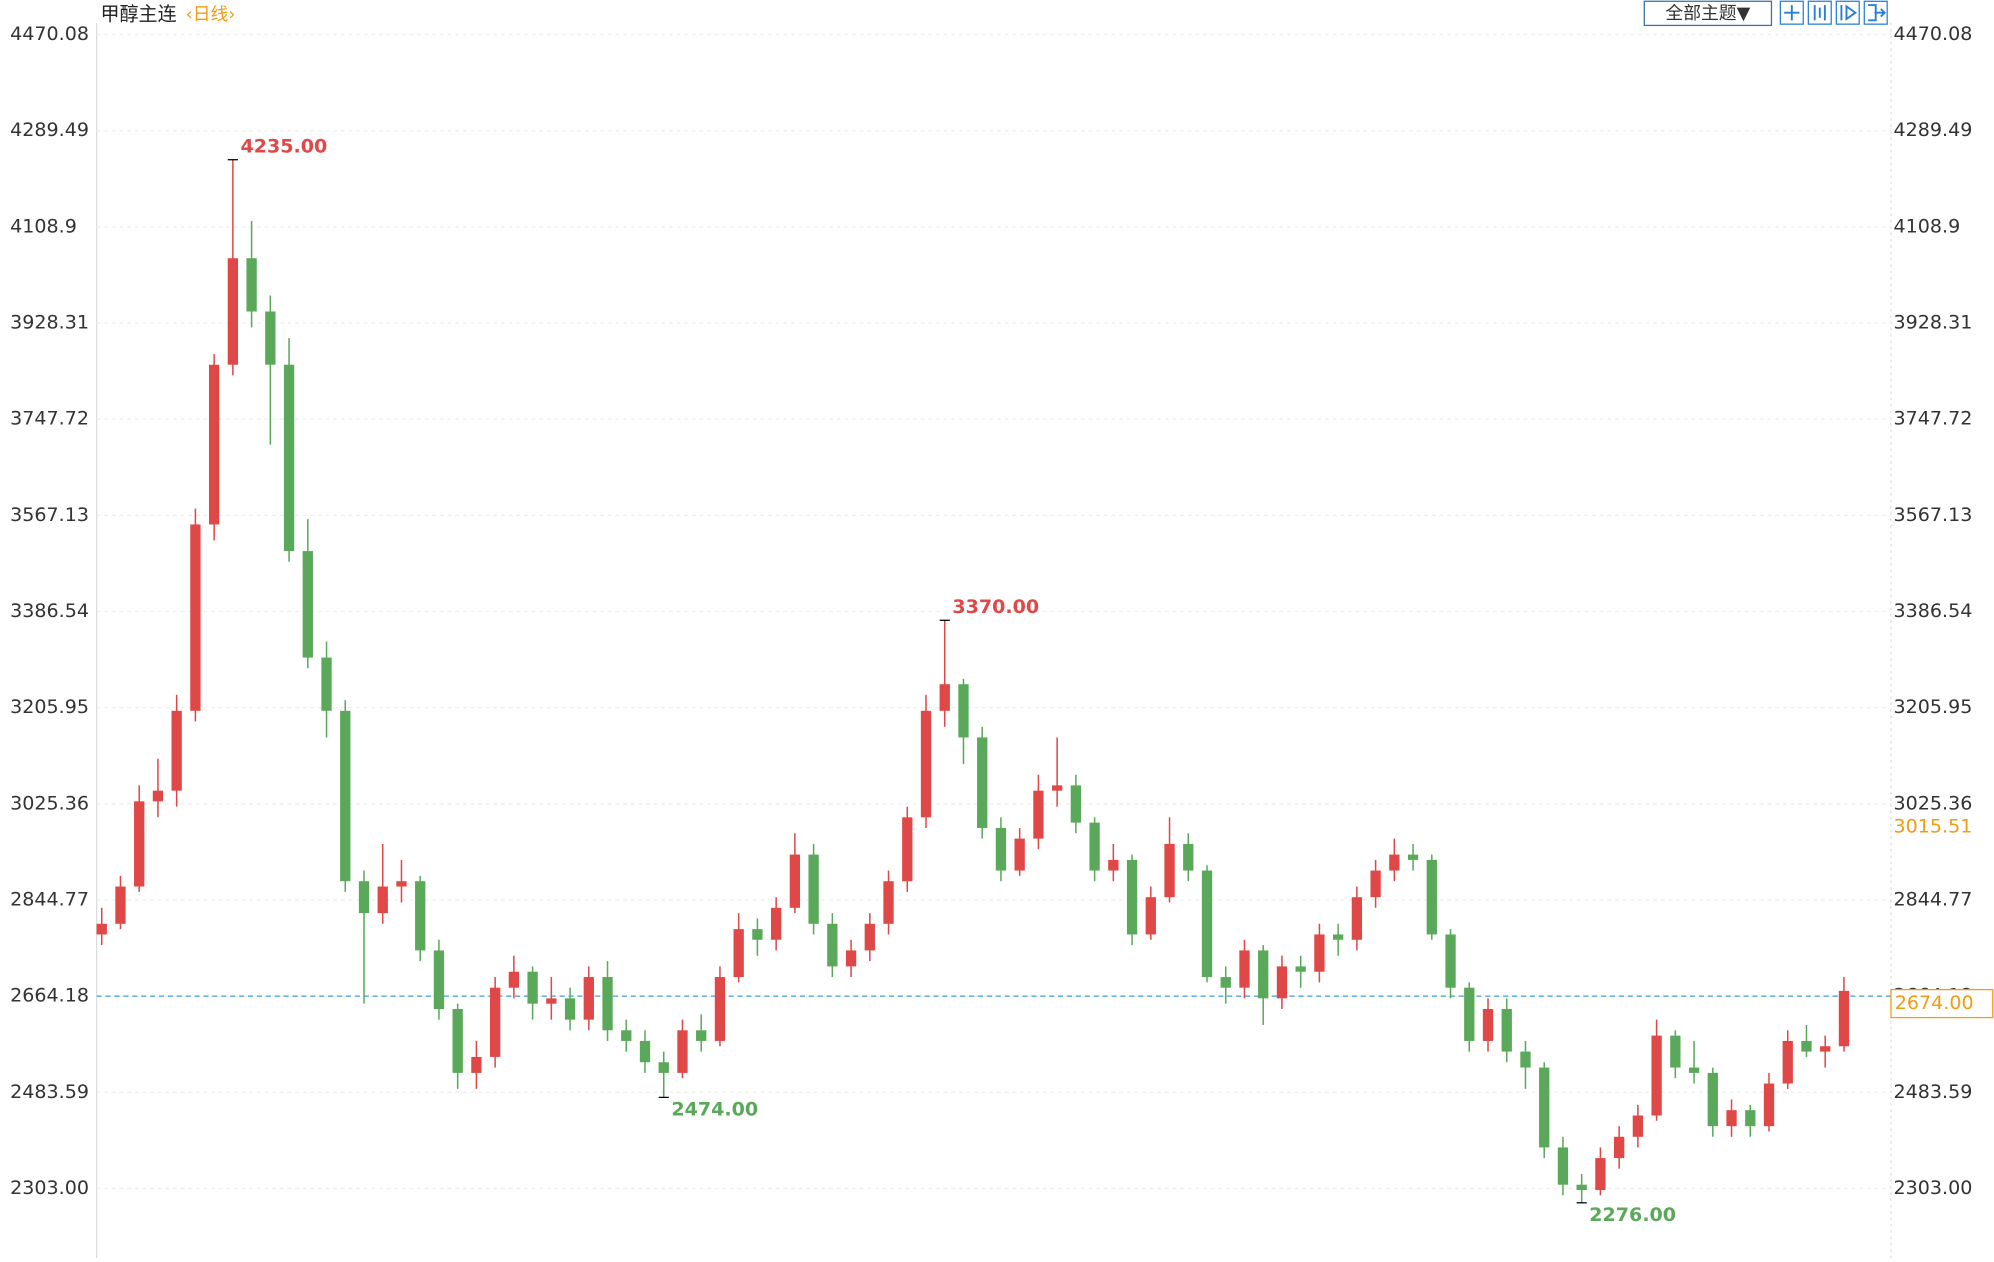 Image resolution: width=1994 pixels, height=1262 pixels. I want to click on cursor-value-label: 3015.51, so click(1933, 826).